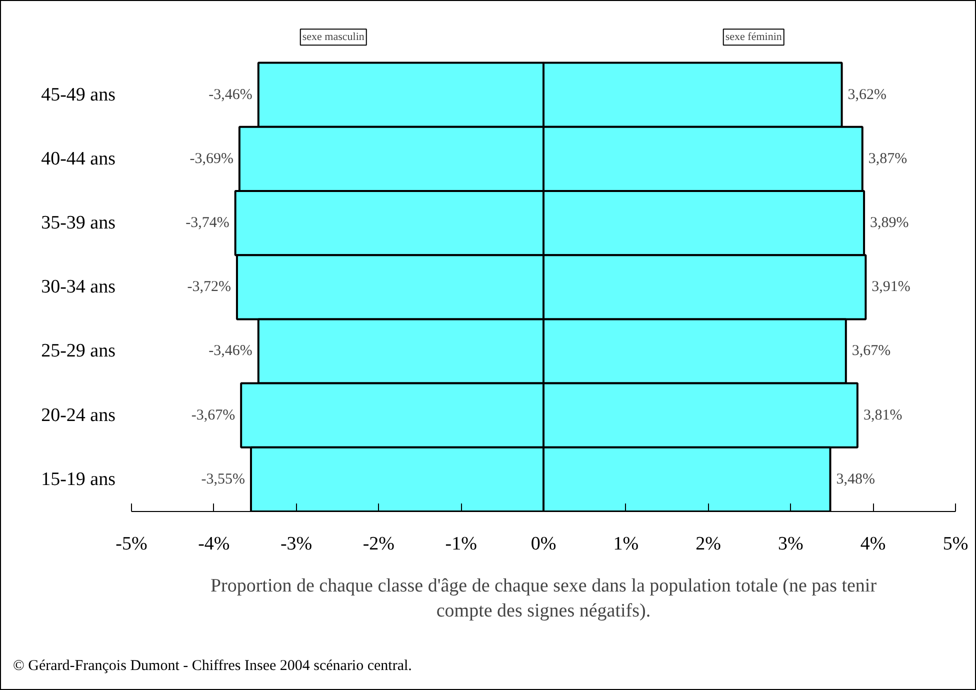 Image resolution: width=976 pixels, height=690 pixels. What do you see at coordinates (891, 287) in the screenshot?
I see `data-label: 3,91%` at bounding box center [891, 287].